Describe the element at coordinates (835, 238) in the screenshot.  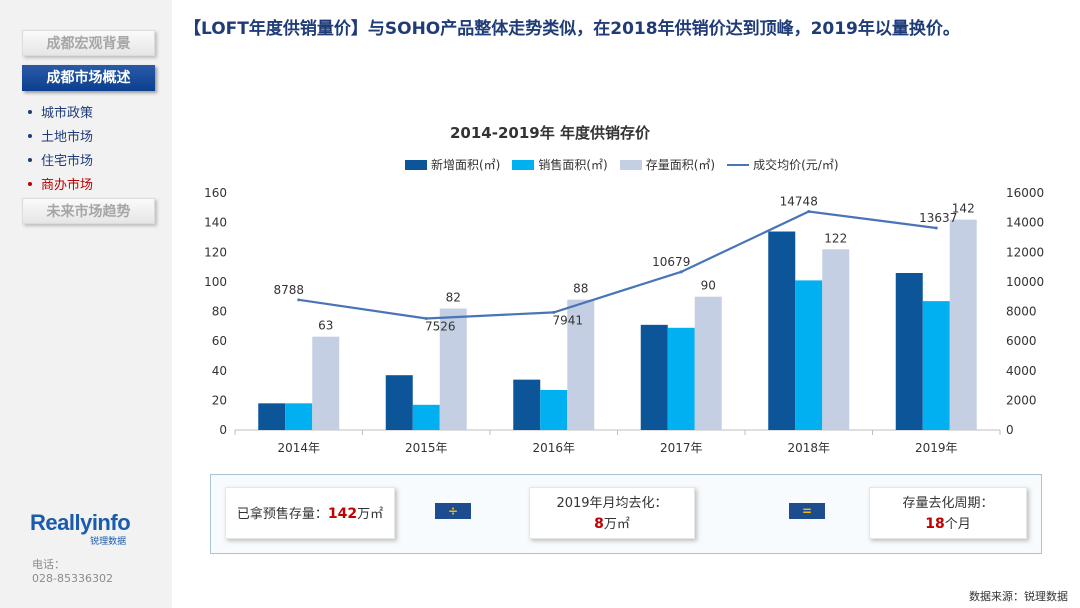
I see `bar-data-label: 122` at that location.